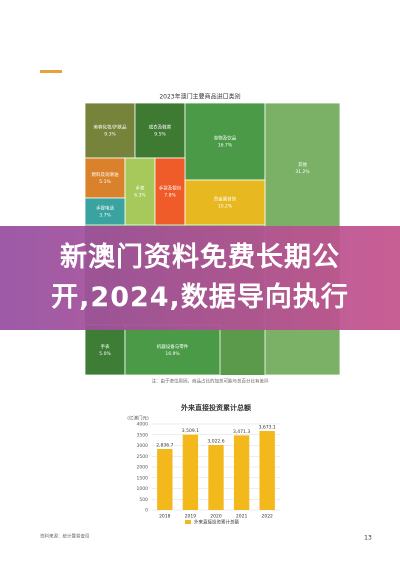  Describe the element at coordinates (199, 97) in the screenshot. I see `treemap-title: 2023年澳门主要商品进口类别` at that location.